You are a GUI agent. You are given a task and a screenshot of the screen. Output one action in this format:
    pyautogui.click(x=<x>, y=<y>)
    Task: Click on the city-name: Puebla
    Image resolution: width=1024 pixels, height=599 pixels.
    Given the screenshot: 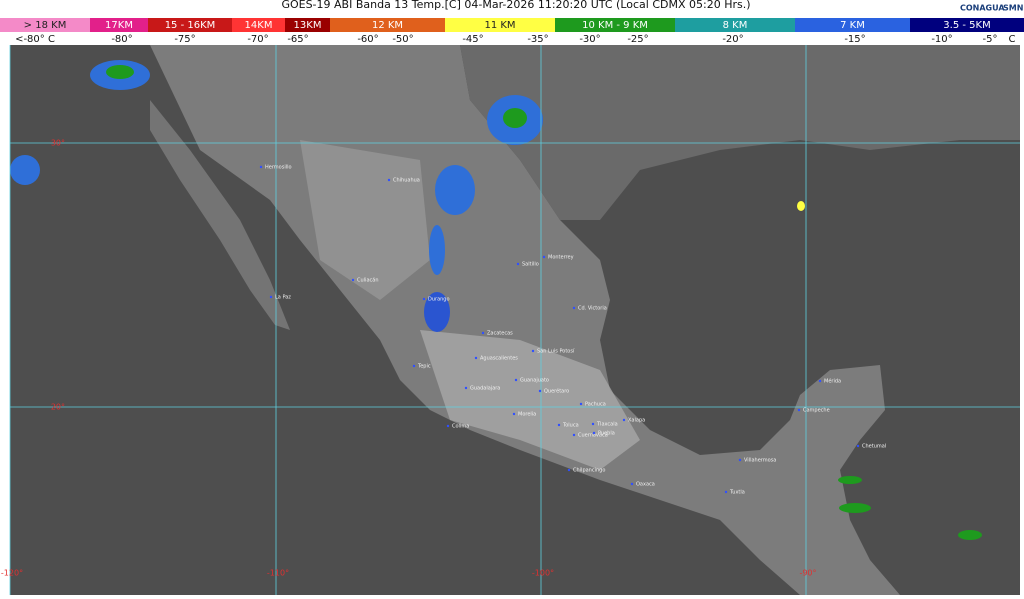 What is the action you would take?
    pyautogui.click(x=606, y=434)
    